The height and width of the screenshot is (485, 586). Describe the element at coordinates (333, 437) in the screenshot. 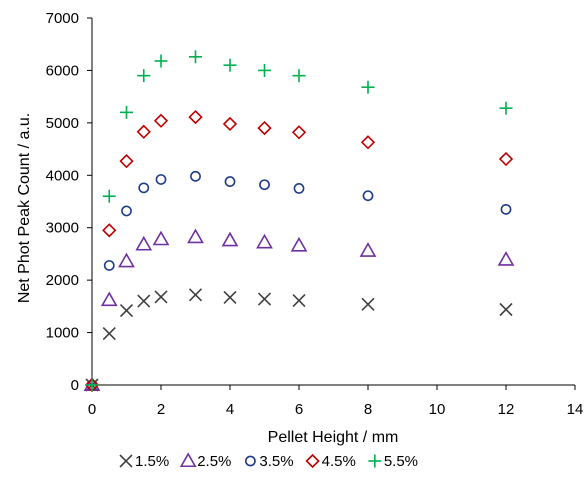

I see `x-axis-label: Pellet Height / mm` at that location.